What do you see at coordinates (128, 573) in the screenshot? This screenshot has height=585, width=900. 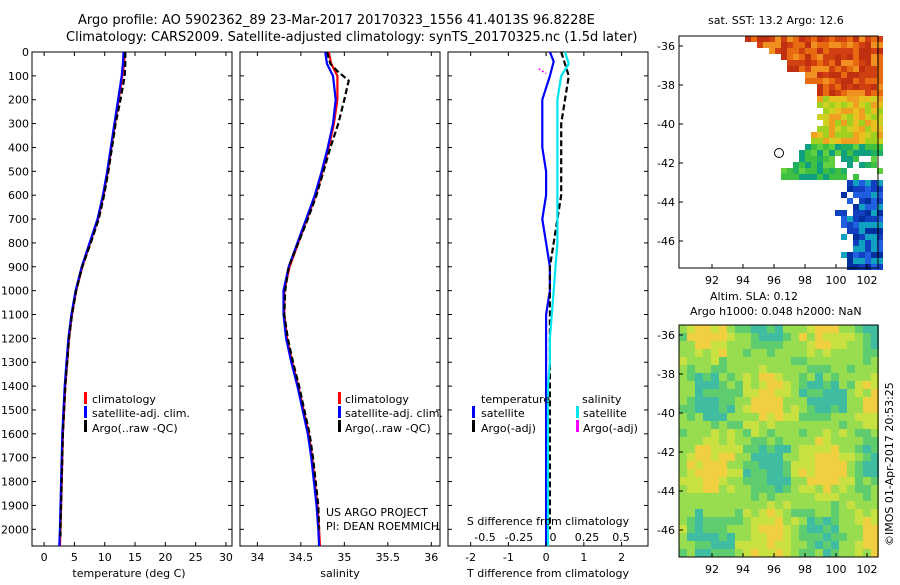 I see `temperature-xlabel: temperature (deg C)` at bounding box center [128, 573].